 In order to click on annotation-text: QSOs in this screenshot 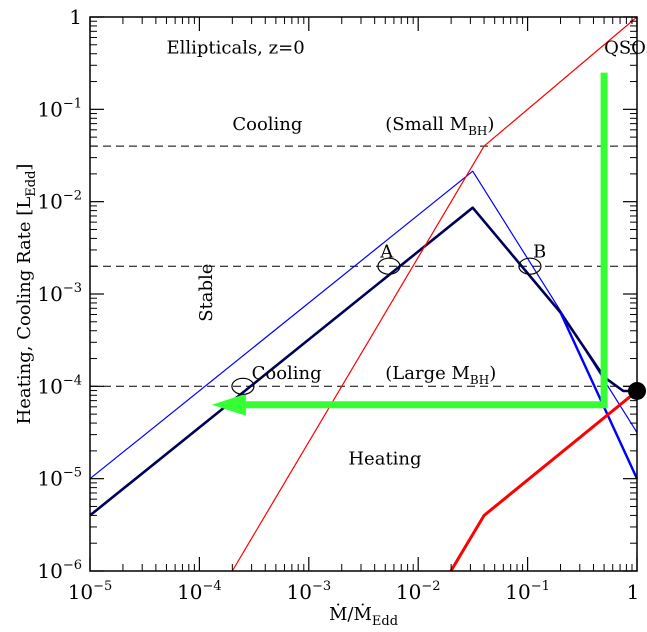, I will do `click(625, 48)`.